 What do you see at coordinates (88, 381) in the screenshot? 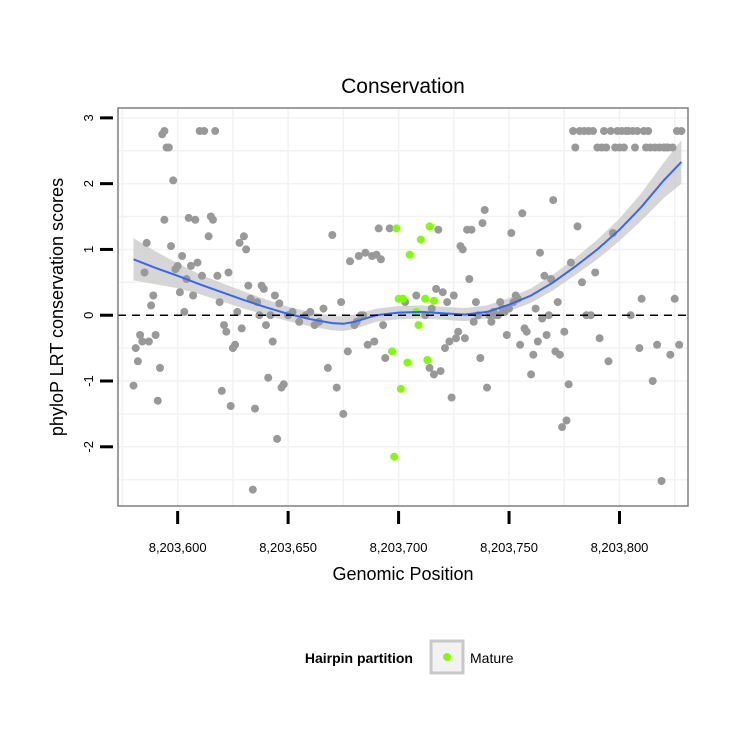
I see `y-tick-label: -1` at bounding box center [88, 381].